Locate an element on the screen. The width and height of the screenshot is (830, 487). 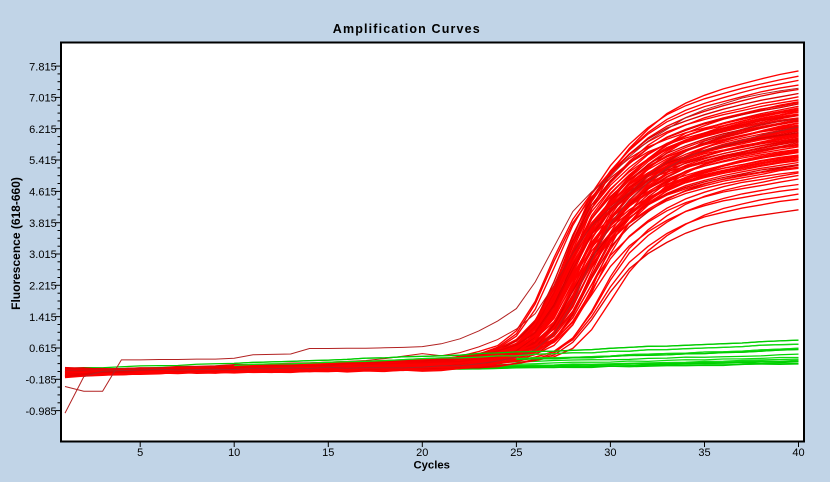
svg-text: Fluorescence (618-660) is located at coordinates (16, 243).